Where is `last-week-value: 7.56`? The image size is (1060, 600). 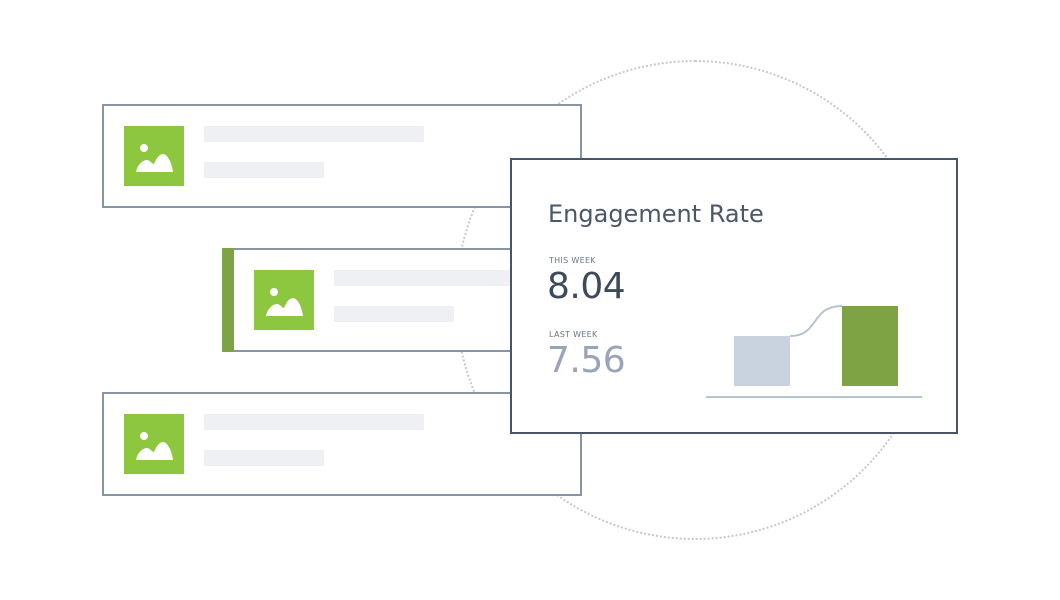 last-week-value: 7.56 is located at coordinates (586, 360).